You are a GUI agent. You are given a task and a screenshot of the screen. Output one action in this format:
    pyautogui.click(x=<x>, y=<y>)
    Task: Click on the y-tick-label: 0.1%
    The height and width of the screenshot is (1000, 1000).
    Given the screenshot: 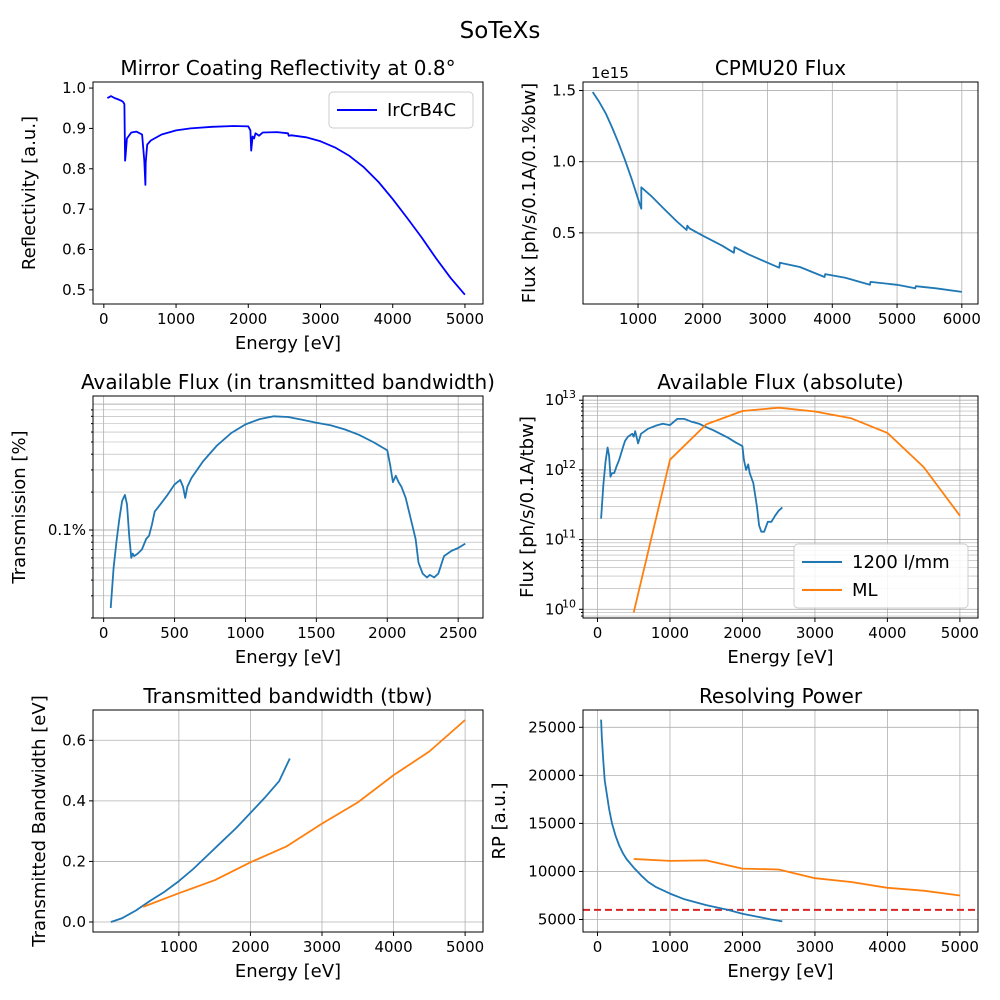 What is the action you would take?
    pyautogui.click(x=67, y=530)
    